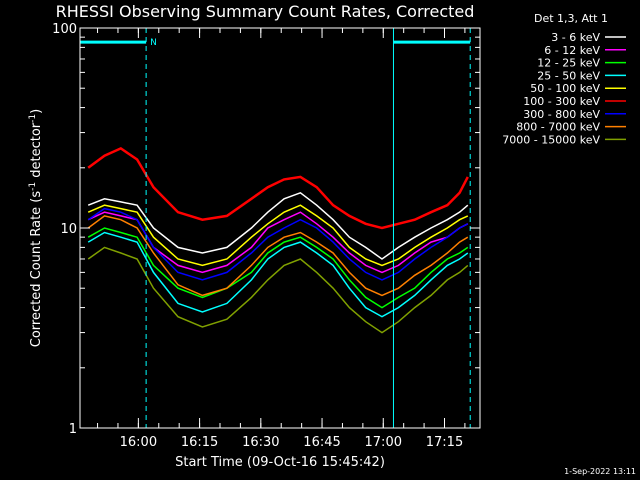 This screenshot has width=640, height=480. I want to click on y-axis-label: Corrected Count Rate (s-1 detector-1), so click(36, 228).